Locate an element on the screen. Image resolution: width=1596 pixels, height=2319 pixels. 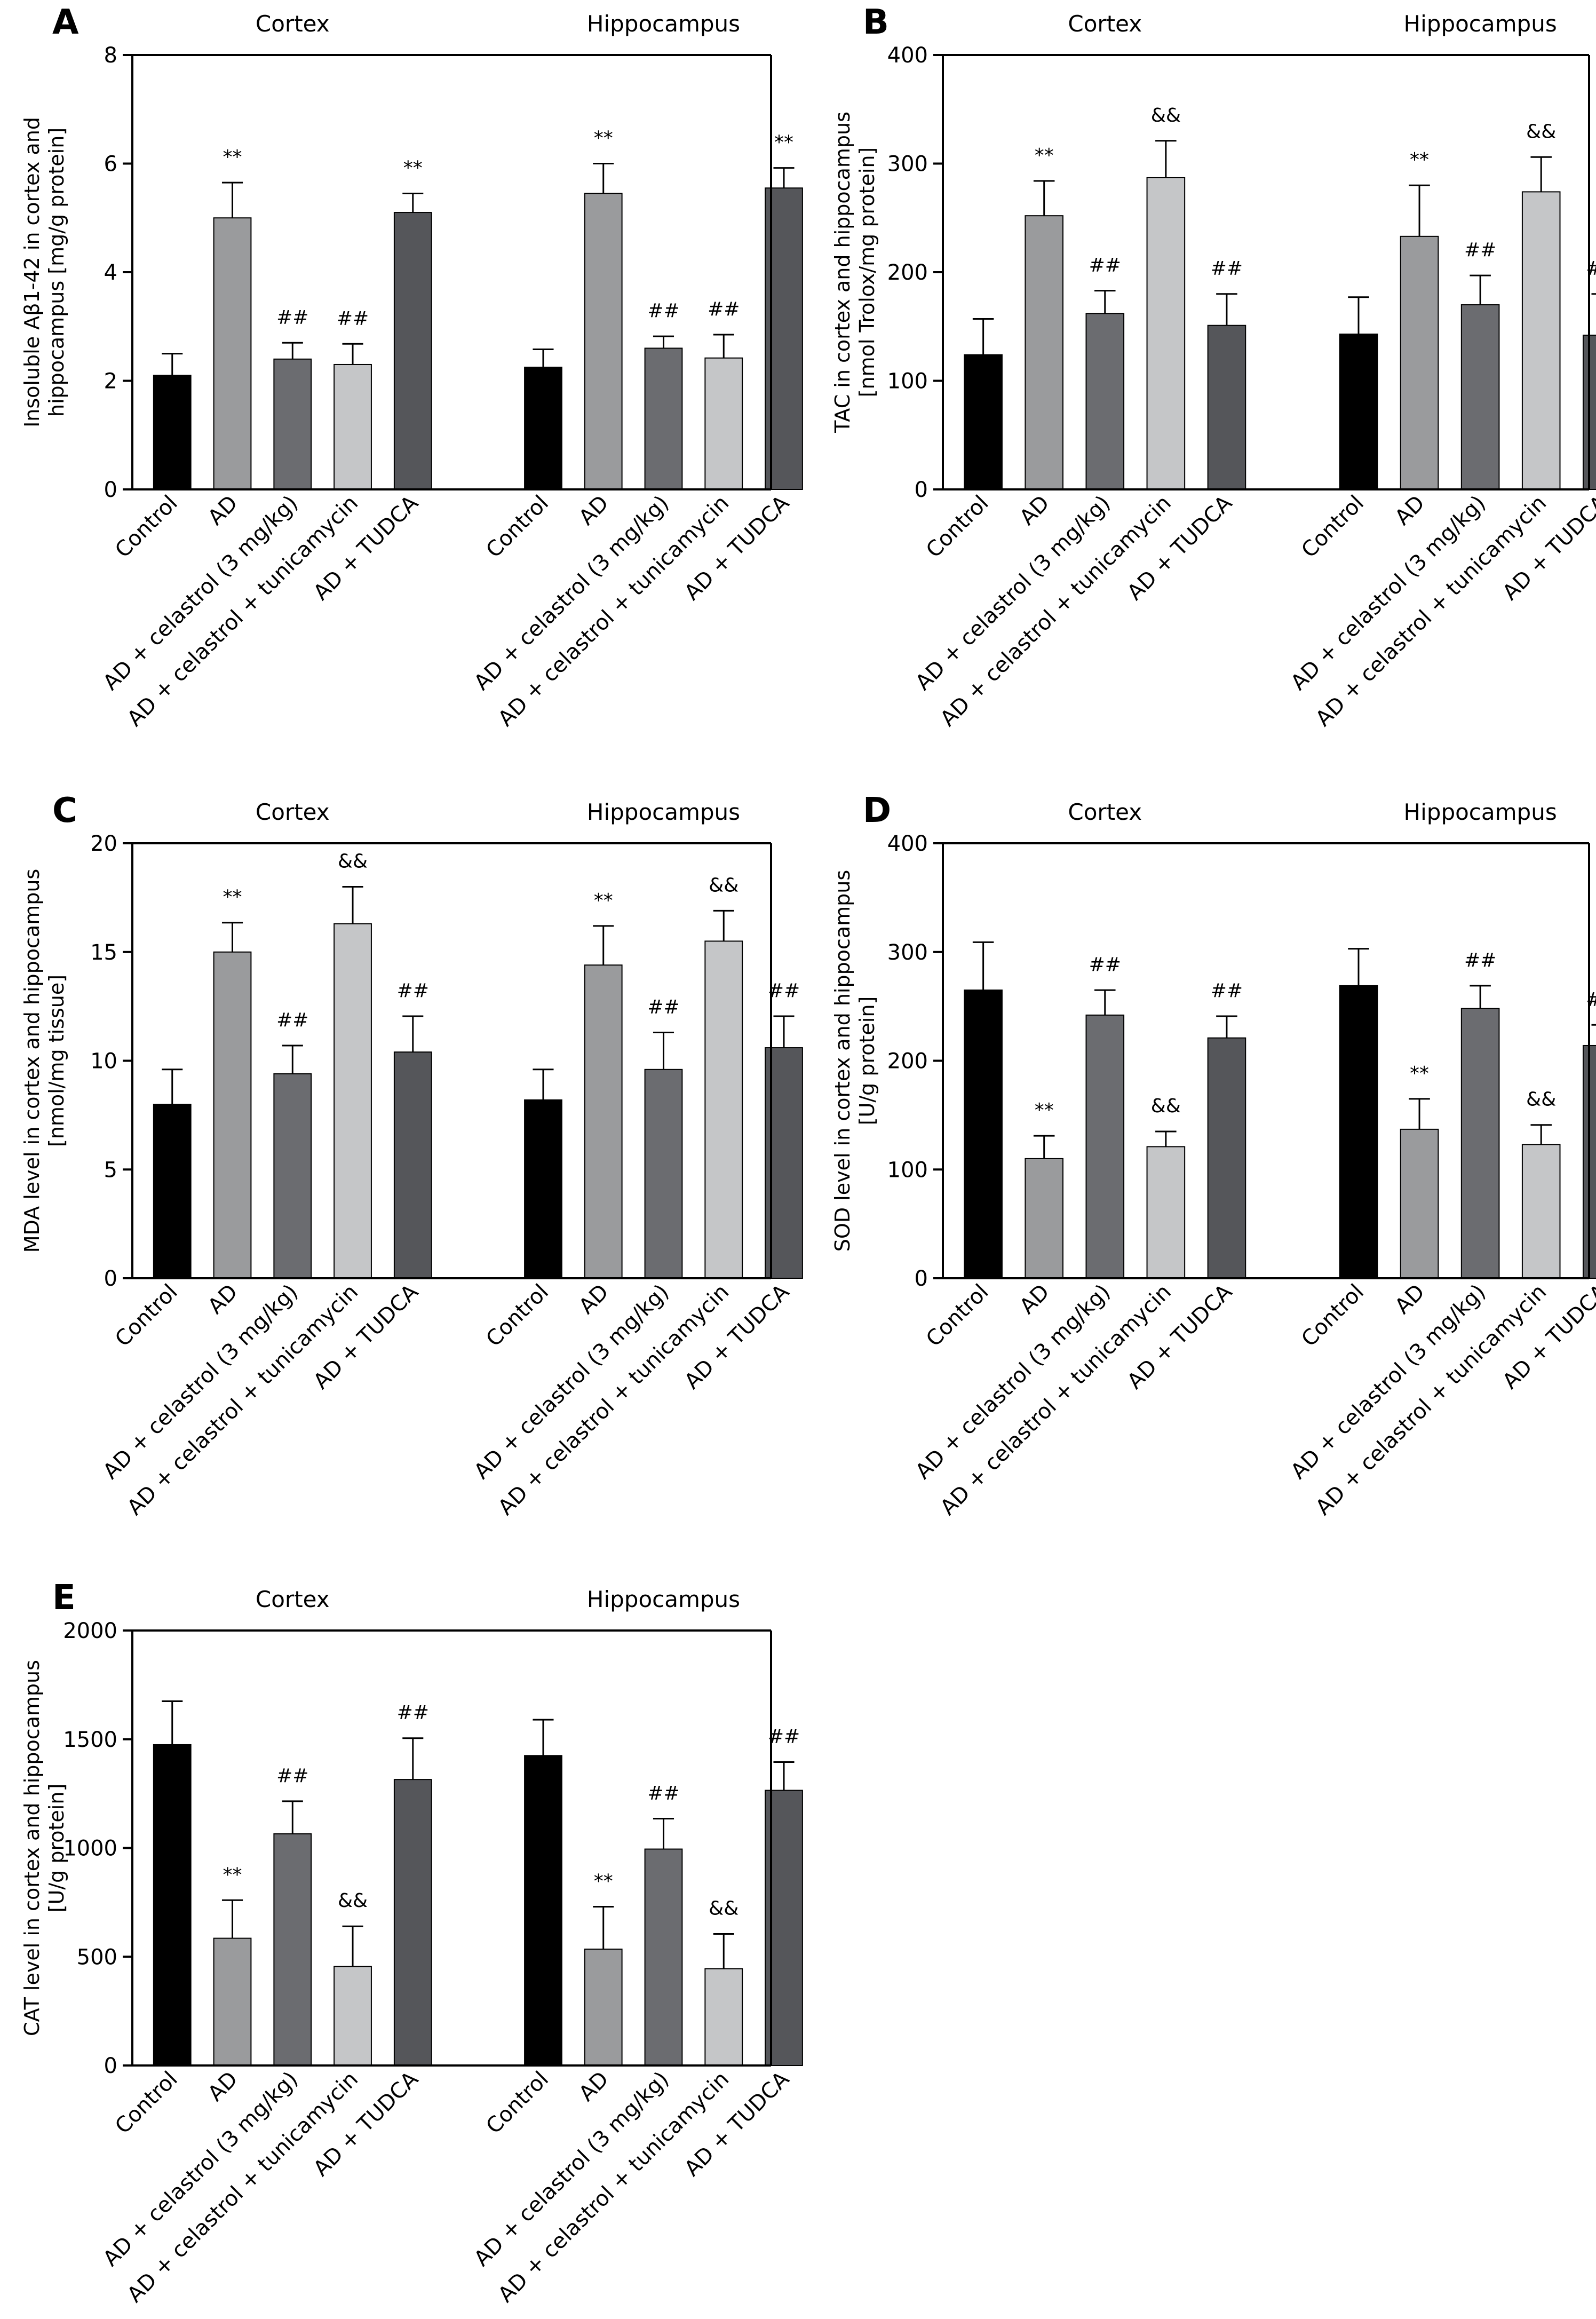
y-tick-label: 8 is located at coordinates (110, 55).